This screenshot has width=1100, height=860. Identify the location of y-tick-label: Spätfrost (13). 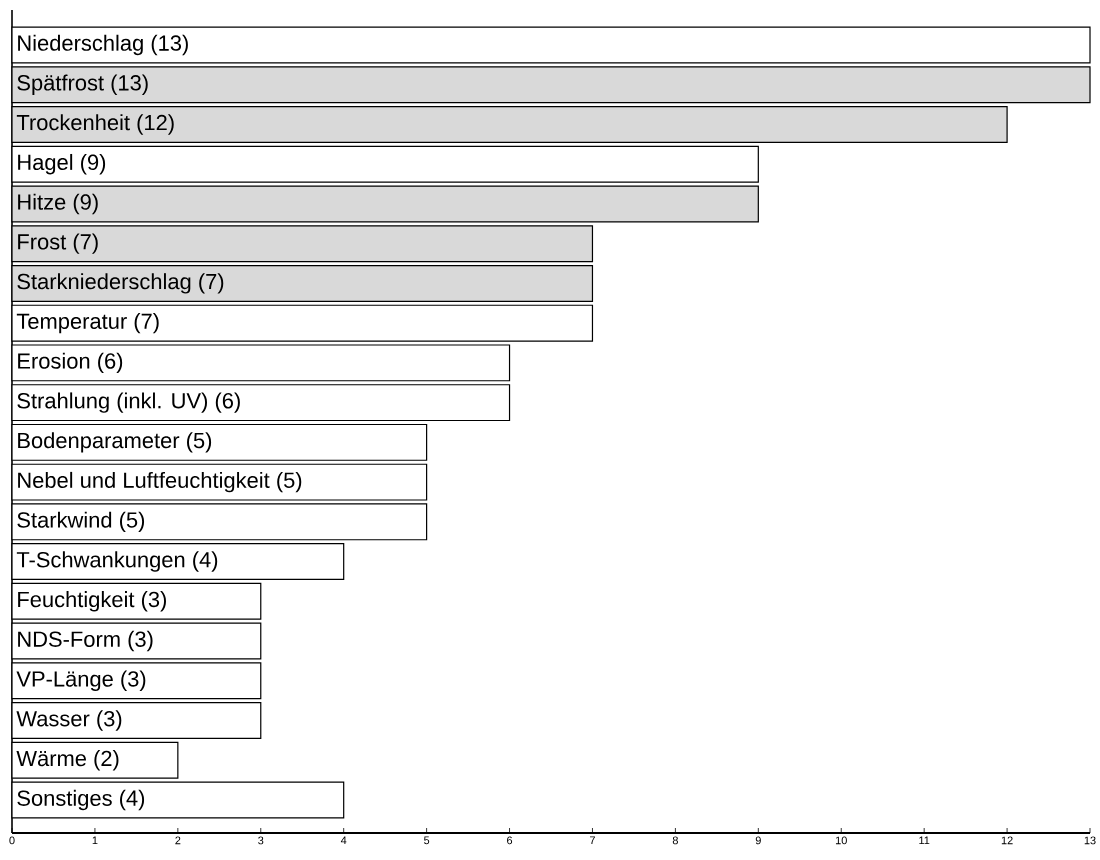
(82, 84).